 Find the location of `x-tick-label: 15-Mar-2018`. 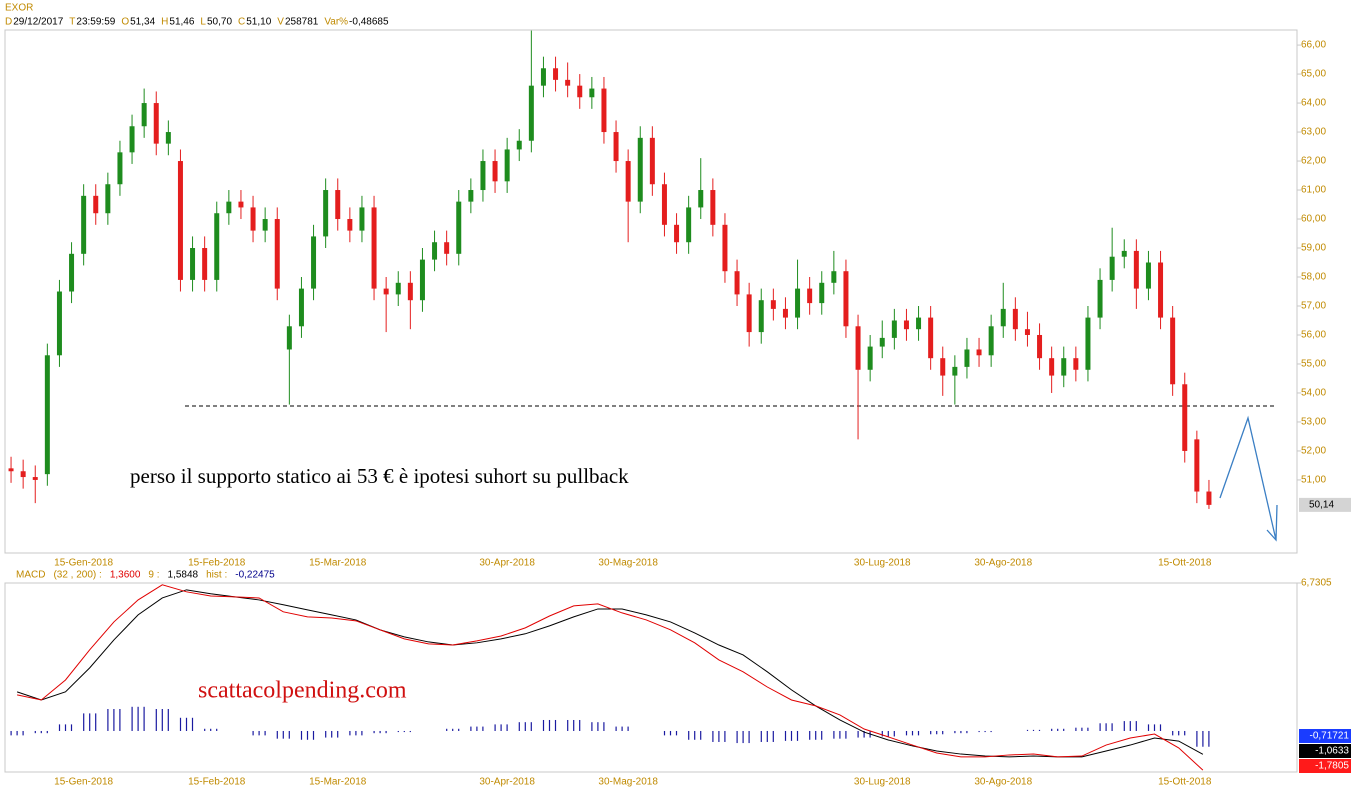

x-tick-label: 15-Mar-2018 is located at coordinates (338, 782).